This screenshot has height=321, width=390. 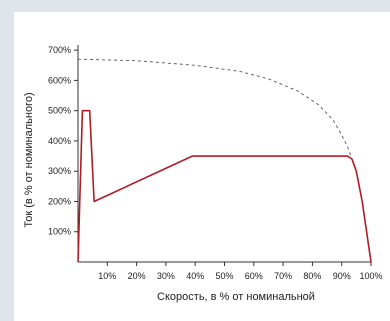 What do you see at coordinates (59, 171) in the screenshot?
I see `y-tick-label: 300%` at bounding box center [59, 171].